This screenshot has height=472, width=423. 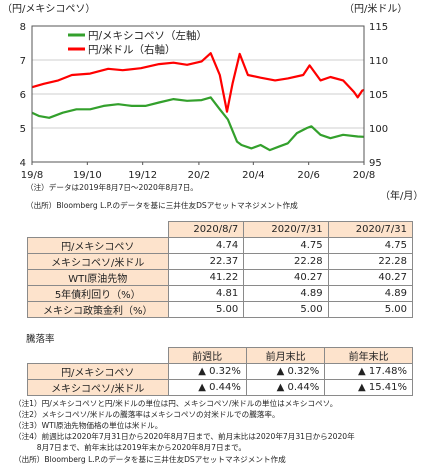 I want to click on row-label: WTI原油先物, so click(x=98, y=277).